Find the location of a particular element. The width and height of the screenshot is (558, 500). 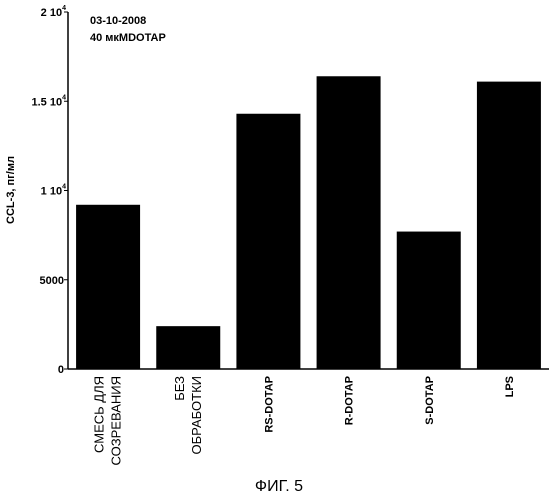

x-category-label: R-DOTAP is located at coordinates (350, 400).